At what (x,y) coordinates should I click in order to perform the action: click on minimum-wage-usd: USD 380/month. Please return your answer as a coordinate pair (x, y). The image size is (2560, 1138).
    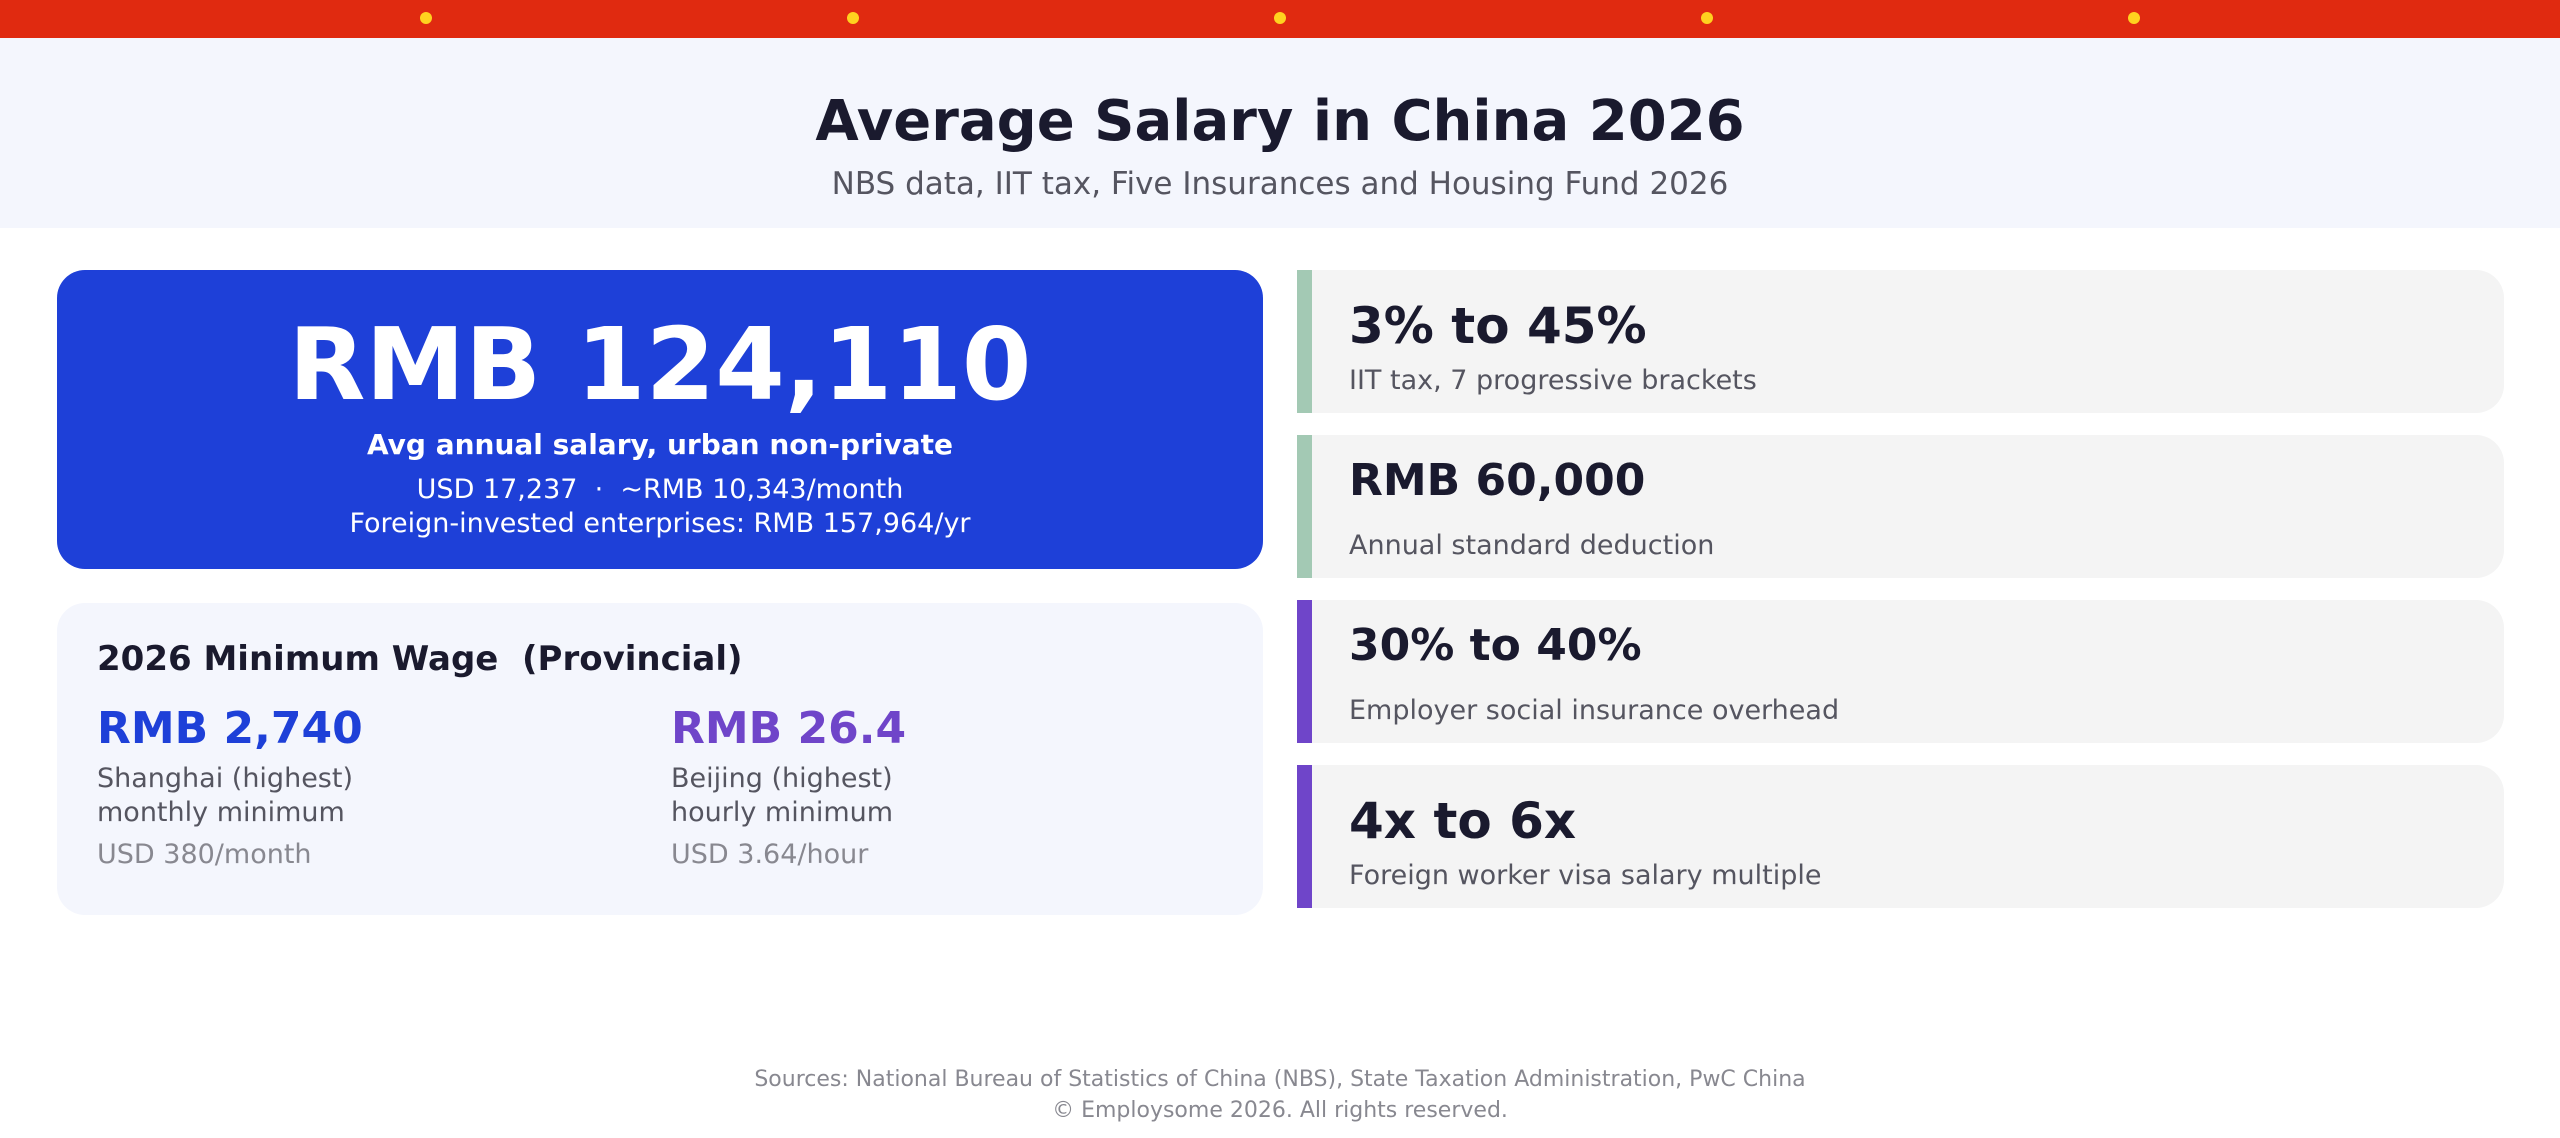
    Looking at the image, I should click on (204, 854).